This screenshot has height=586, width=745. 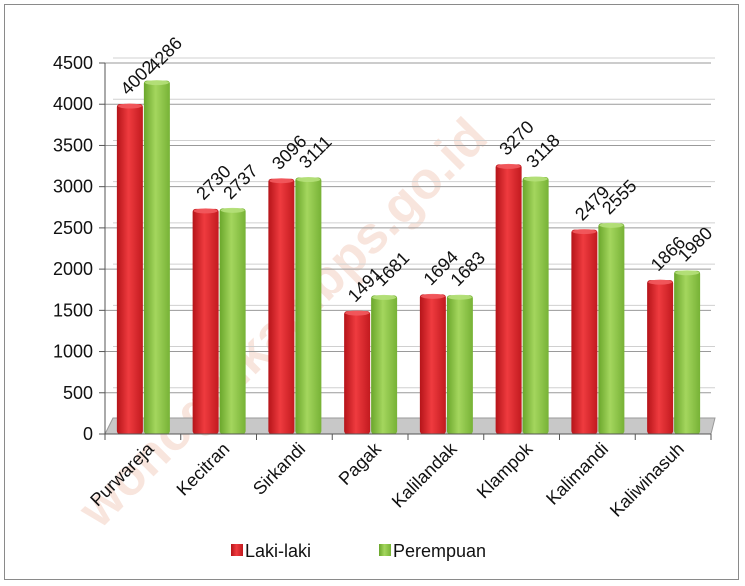 I want to click on legend-label-laki-laki: Laki-laki, so click(x=278, y=551).